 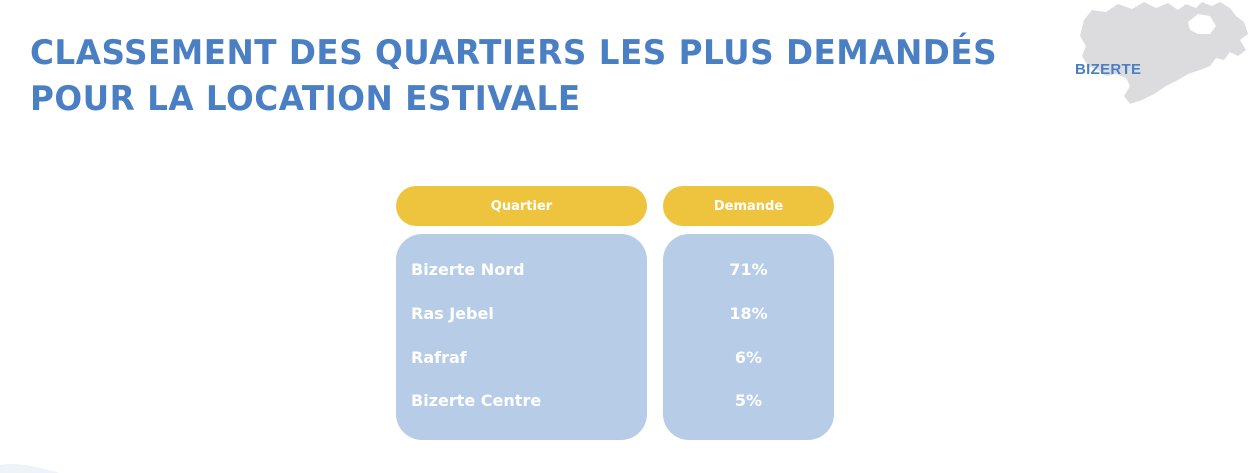 What do you see at coordinates (748, 313) in the screenshot?
I see `demande-cell: 18%` at bounding box center [748, 313].